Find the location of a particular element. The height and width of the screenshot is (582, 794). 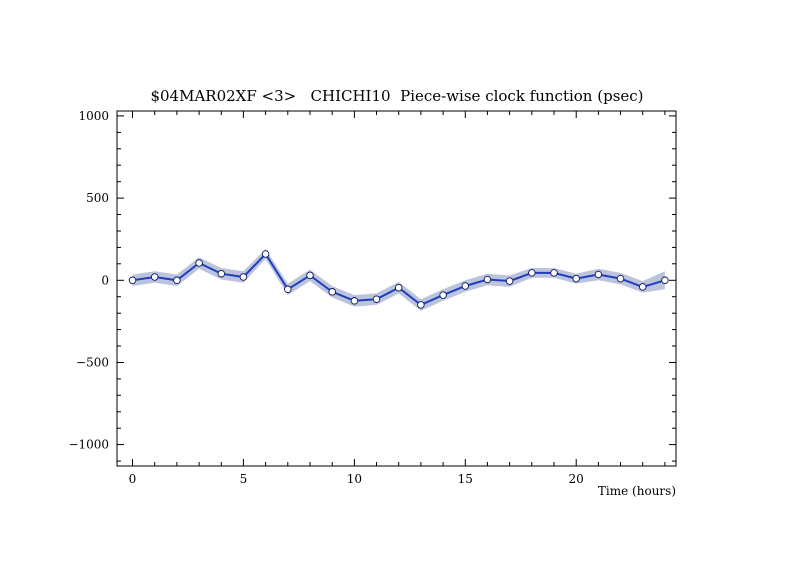

x-tick-label: 10 is located at coordinates (354, 479).